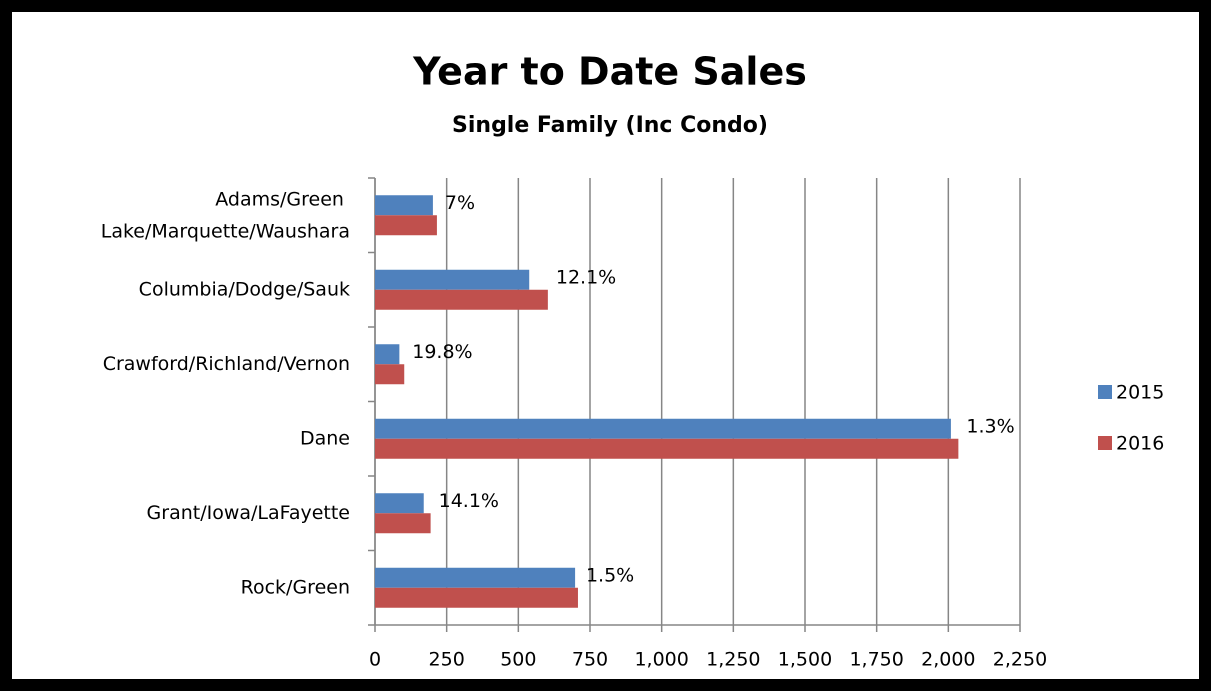  I want to click on change-label: 1.3%, so click(990, 426).